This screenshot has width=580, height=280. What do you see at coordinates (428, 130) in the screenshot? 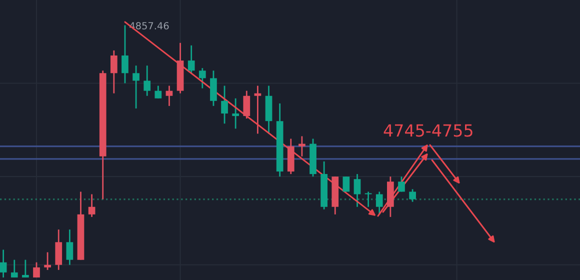
I see `annotation: 4745-4755` at bounding box center [428, 130].